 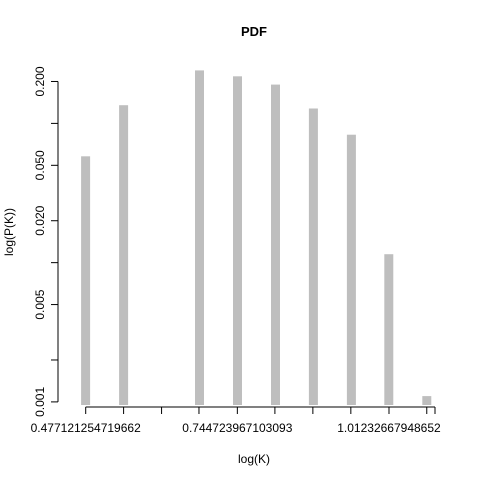 I want to click on x-axis-label: log(K), so click(x=254, y=459).